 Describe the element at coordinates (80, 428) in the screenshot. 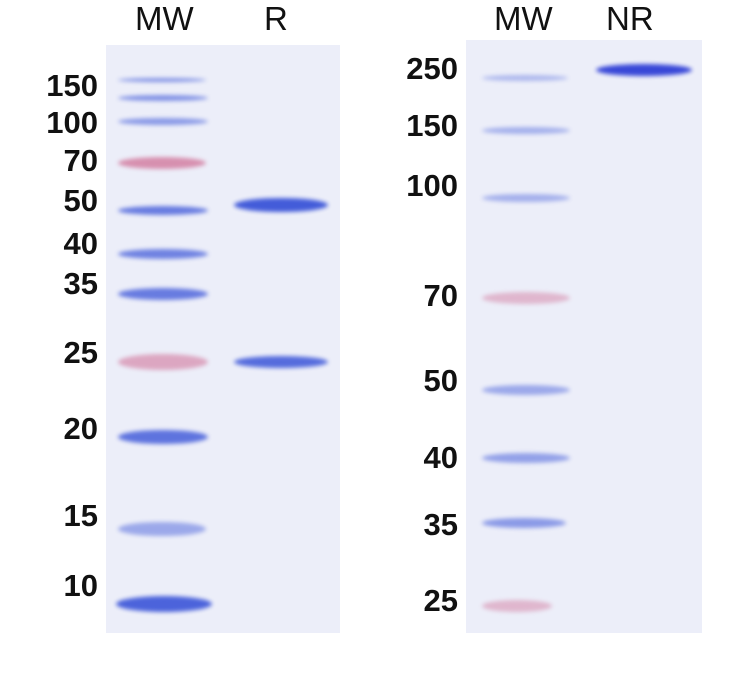

I see `left-marker-20: 20` at that location.